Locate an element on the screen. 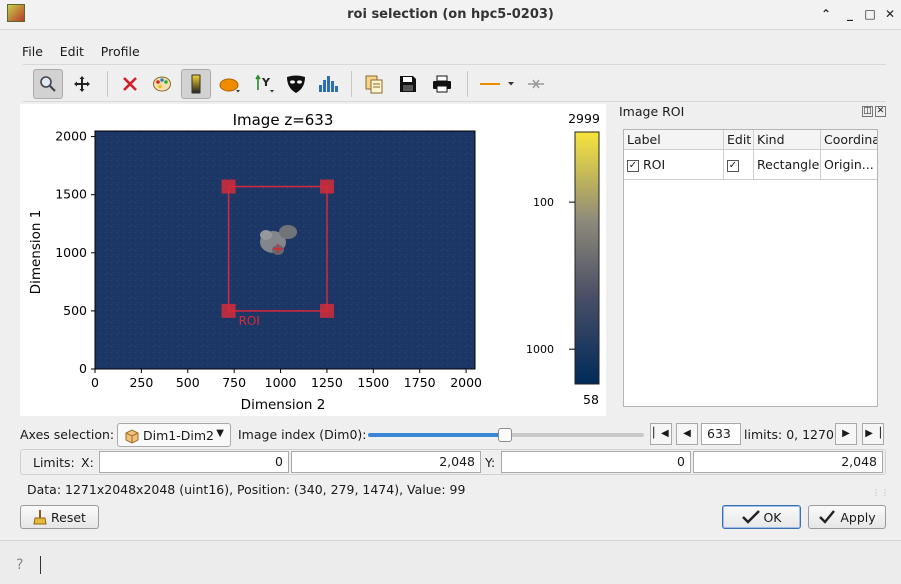 This screenshot has width=901, height=584. bottom-strip: ? is located at coordinates (450, 562).